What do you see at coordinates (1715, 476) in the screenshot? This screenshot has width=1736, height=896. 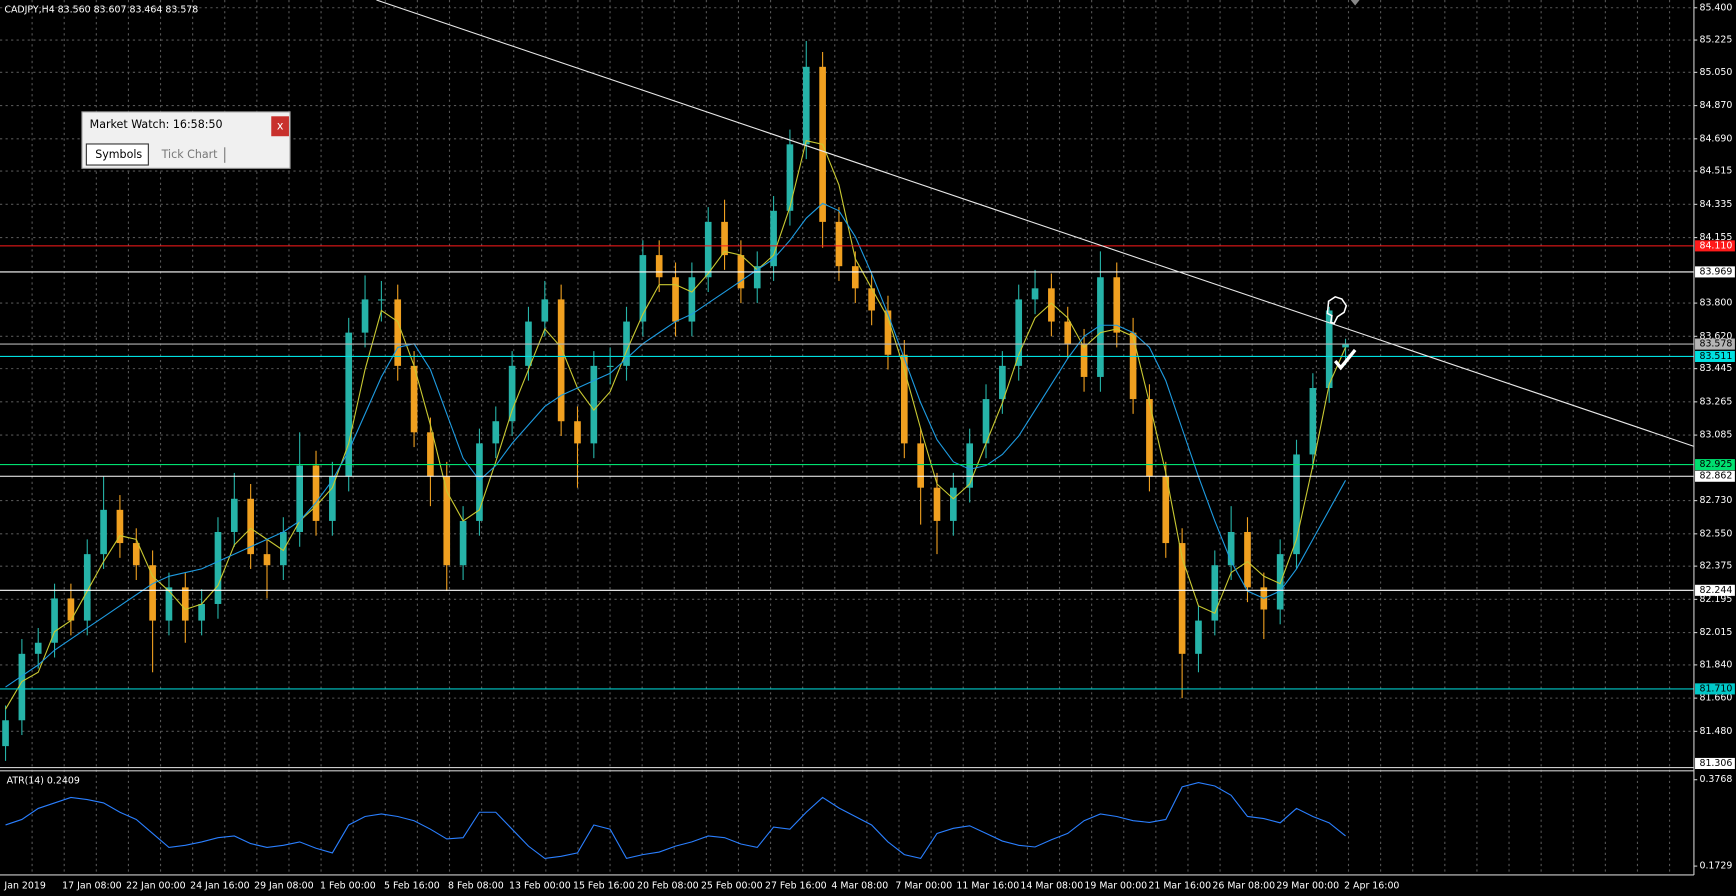 I see `level-price-label: 82.862` at bounding box center [1715, 476].